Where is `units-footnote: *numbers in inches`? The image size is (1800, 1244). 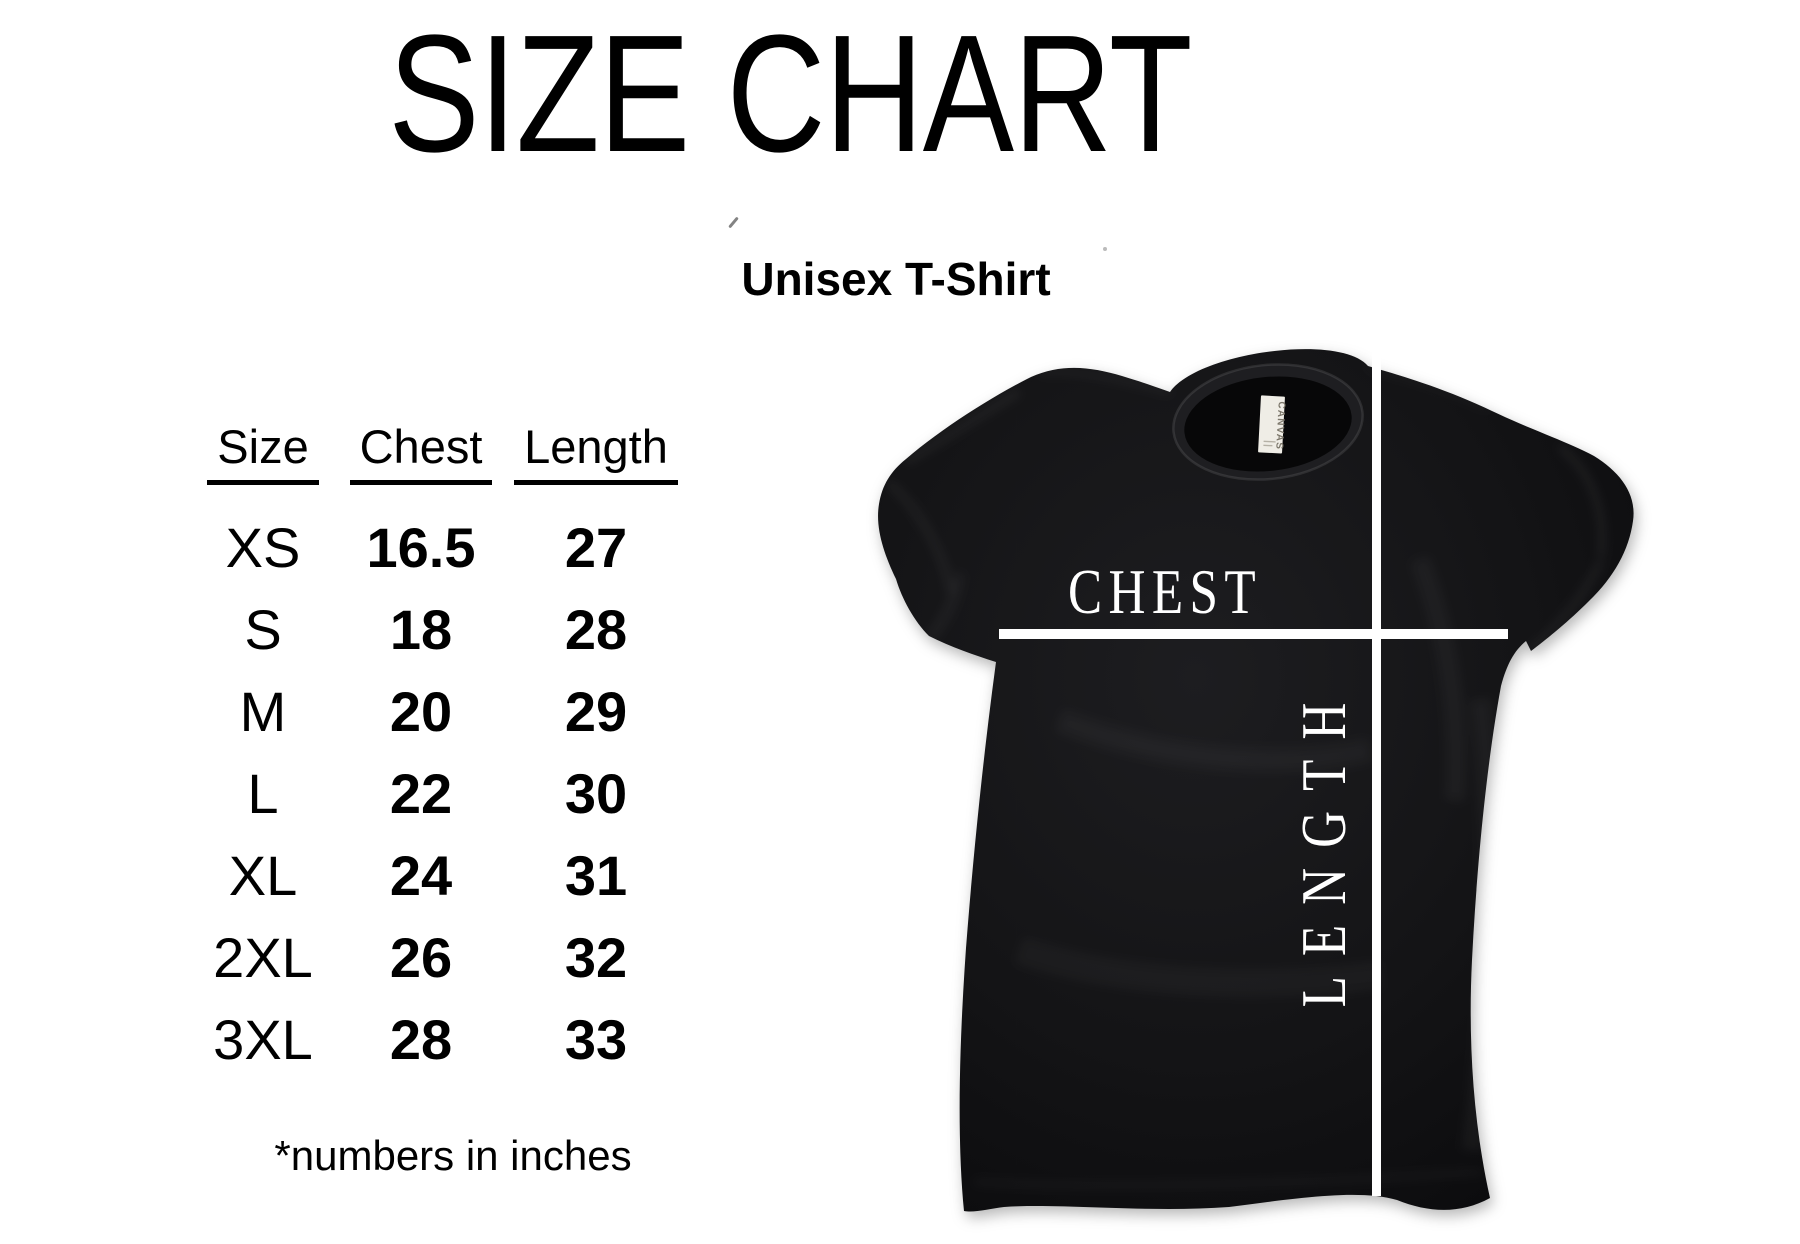 units-footnote: *numbers in inches is located at coordinates (453, 1155).